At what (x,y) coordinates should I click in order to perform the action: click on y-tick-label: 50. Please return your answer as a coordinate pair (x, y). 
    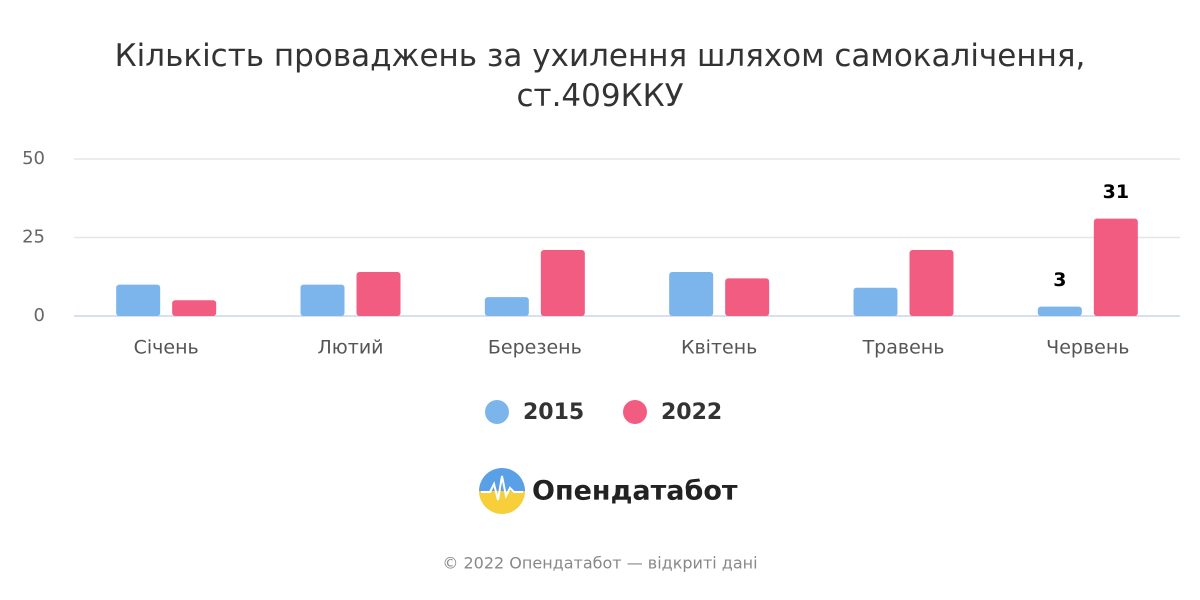
    Looking at the image, I should click on (33, 158).